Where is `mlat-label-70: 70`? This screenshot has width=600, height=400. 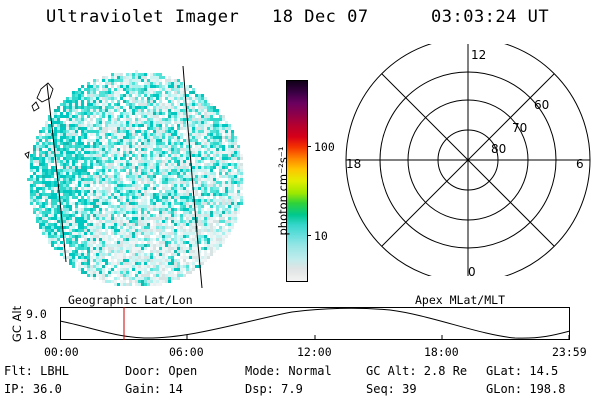
mlat-label-70: 70 is located at coordinates (519, 128).